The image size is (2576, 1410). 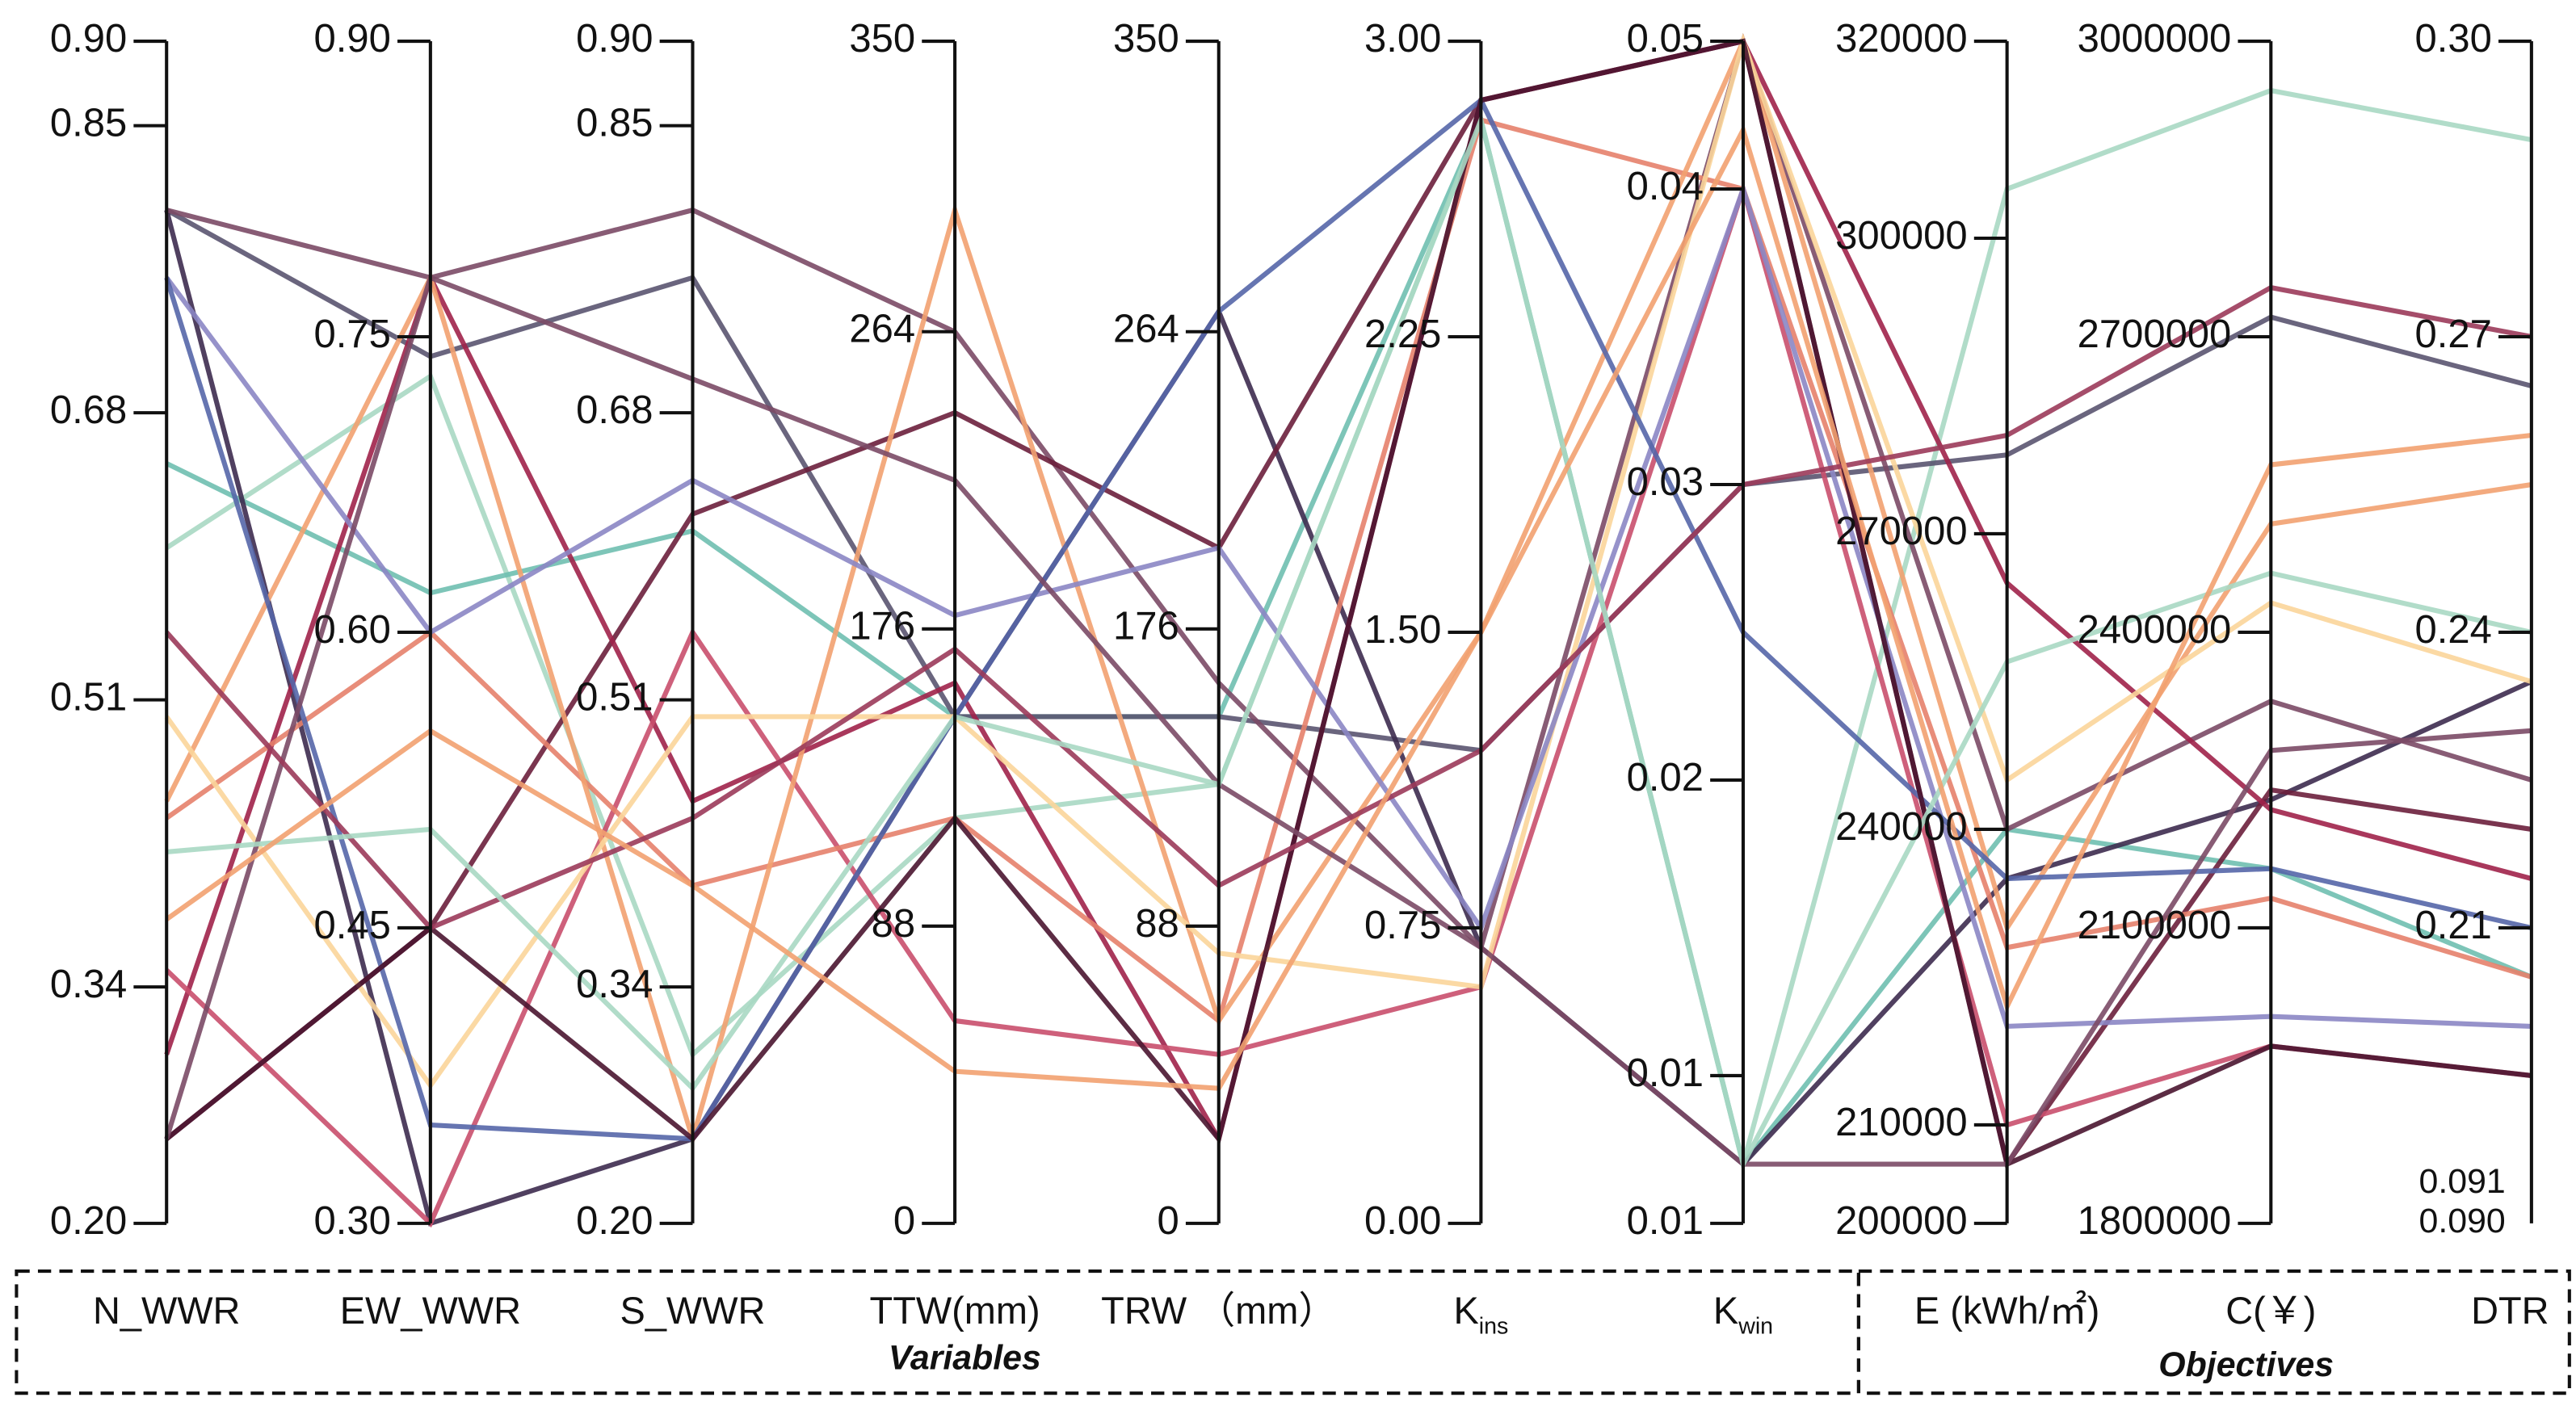 I want to click on annotation: 0.090, so click(x=2461, y=1221).